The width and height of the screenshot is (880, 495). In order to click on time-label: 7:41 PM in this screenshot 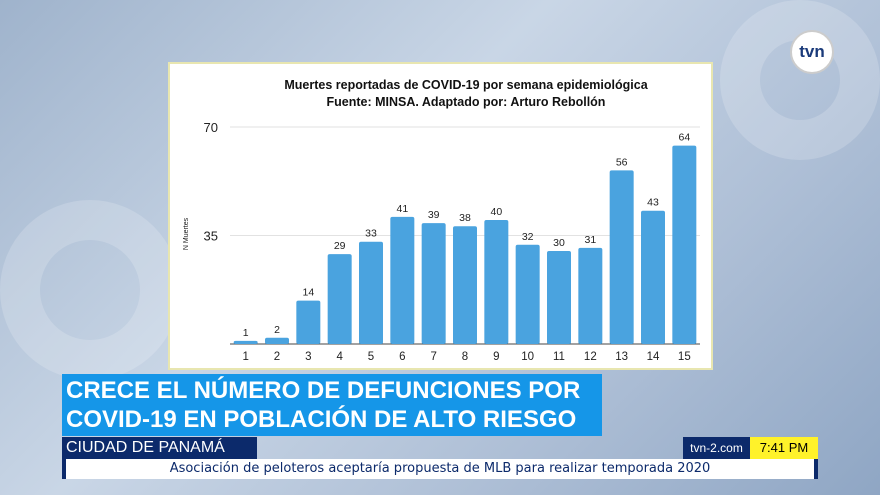, I will do `click(784, 448)`.